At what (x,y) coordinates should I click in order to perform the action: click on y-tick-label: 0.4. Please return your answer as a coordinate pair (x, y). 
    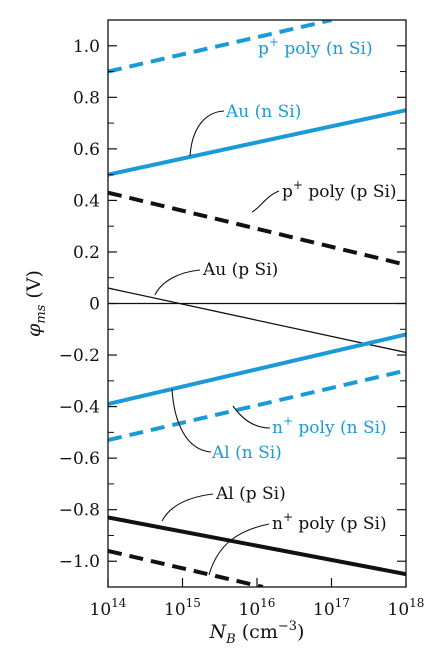
    Looking at the image, I should click on (86, 201).